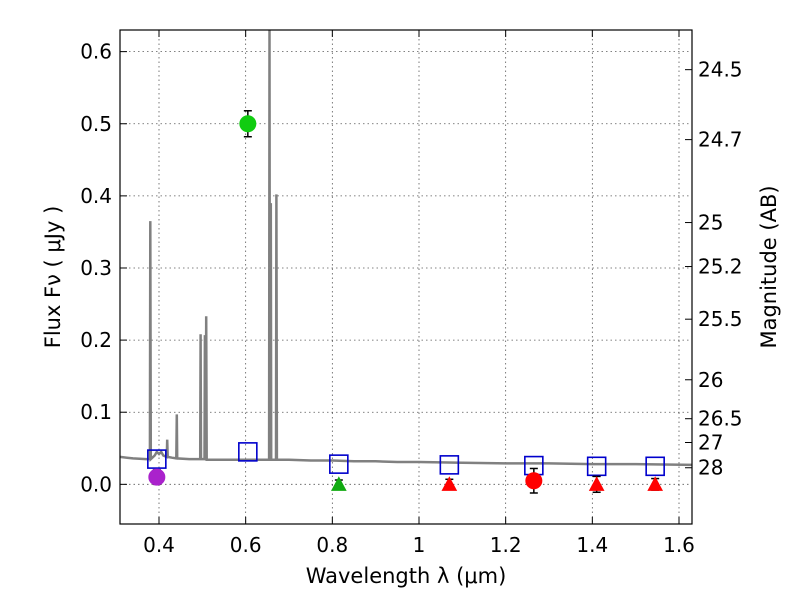 This screenshot has width=800, height=600. I want to click on y-tick-label: 0.4, so click(96, 196).